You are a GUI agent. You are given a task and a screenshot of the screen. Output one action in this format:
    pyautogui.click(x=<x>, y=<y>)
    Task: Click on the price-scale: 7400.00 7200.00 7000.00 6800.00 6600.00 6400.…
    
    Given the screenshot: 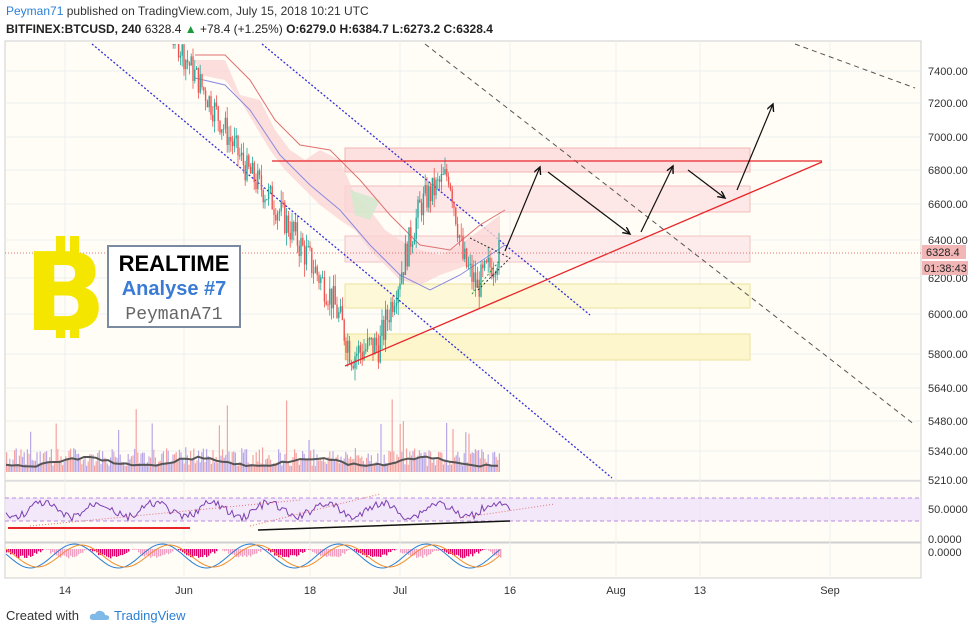 What is the action you would take?
    pyautogui.click(x=948, y=276)
    